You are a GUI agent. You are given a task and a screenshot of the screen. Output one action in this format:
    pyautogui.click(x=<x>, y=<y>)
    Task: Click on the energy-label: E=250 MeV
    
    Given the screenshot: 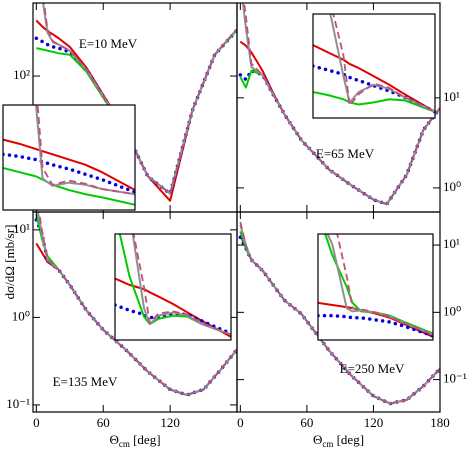 What is the action you would take?
    pyautogui.click(x=372, y=368)
    